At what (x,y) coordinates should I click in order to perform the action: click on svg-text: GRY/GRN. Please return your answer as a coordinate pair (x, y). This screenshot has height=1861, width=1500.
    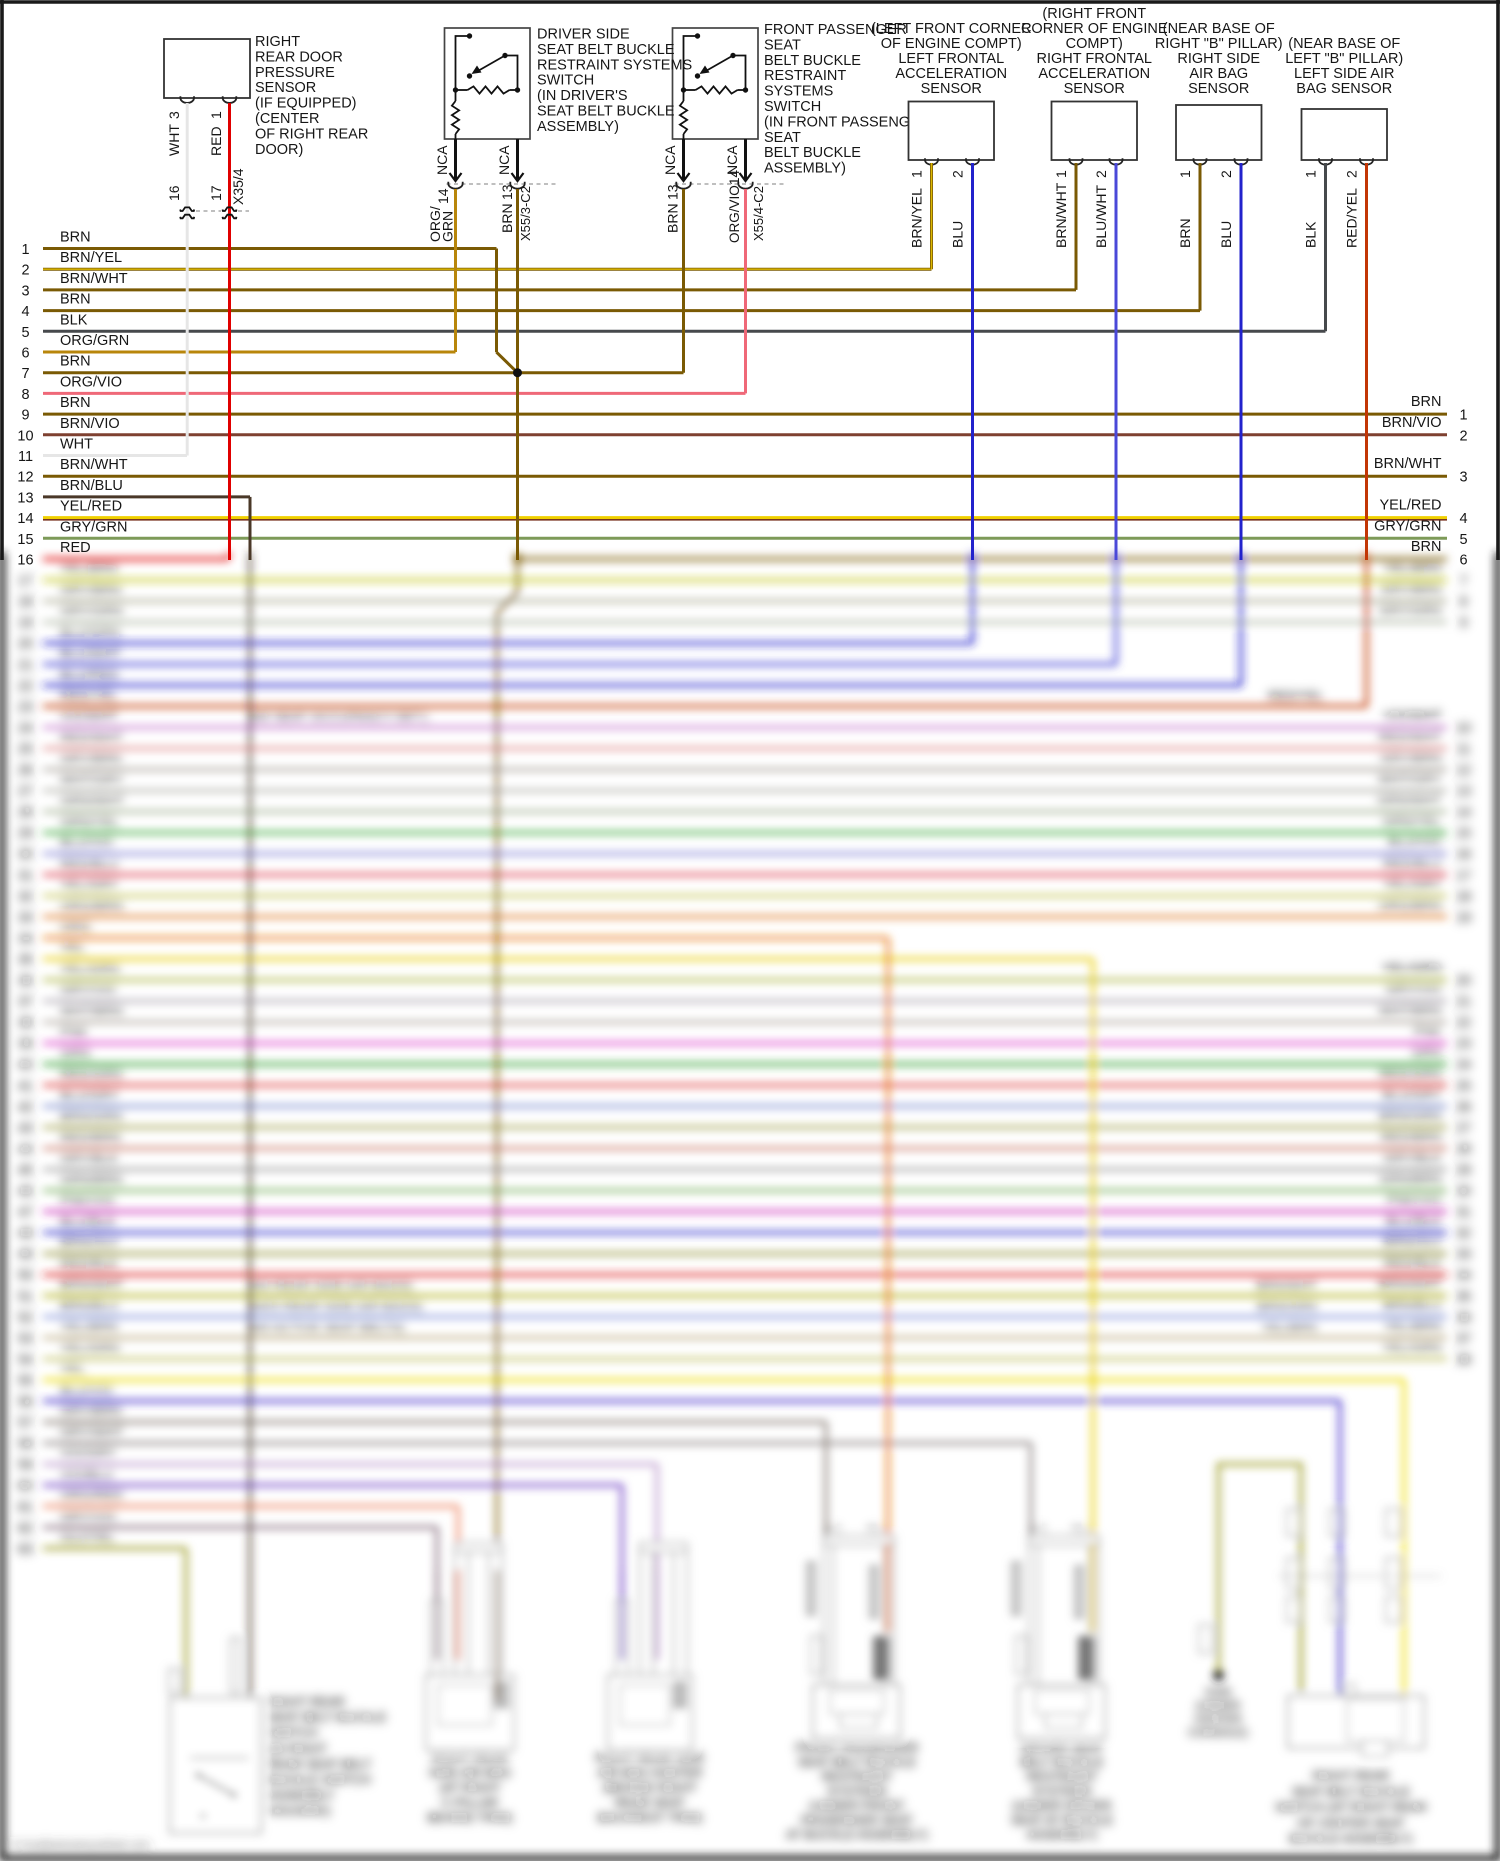
    Looking at the image, I should click on (93, 527).